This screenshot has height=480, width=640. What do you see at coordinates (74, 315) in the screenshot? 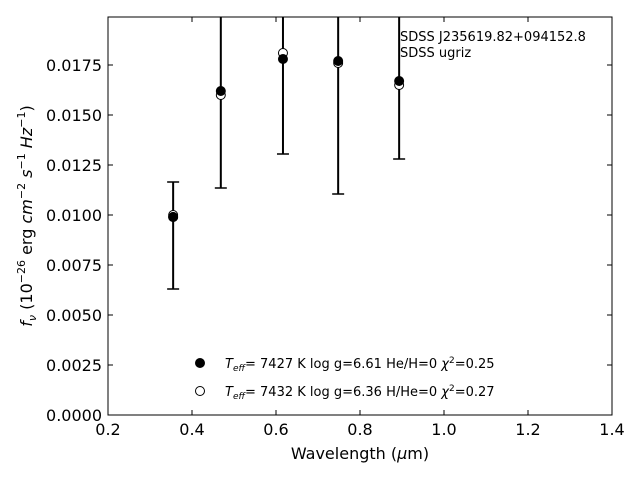
I see `y-tick-label: 0.0050` at bounding box center [74, 315].